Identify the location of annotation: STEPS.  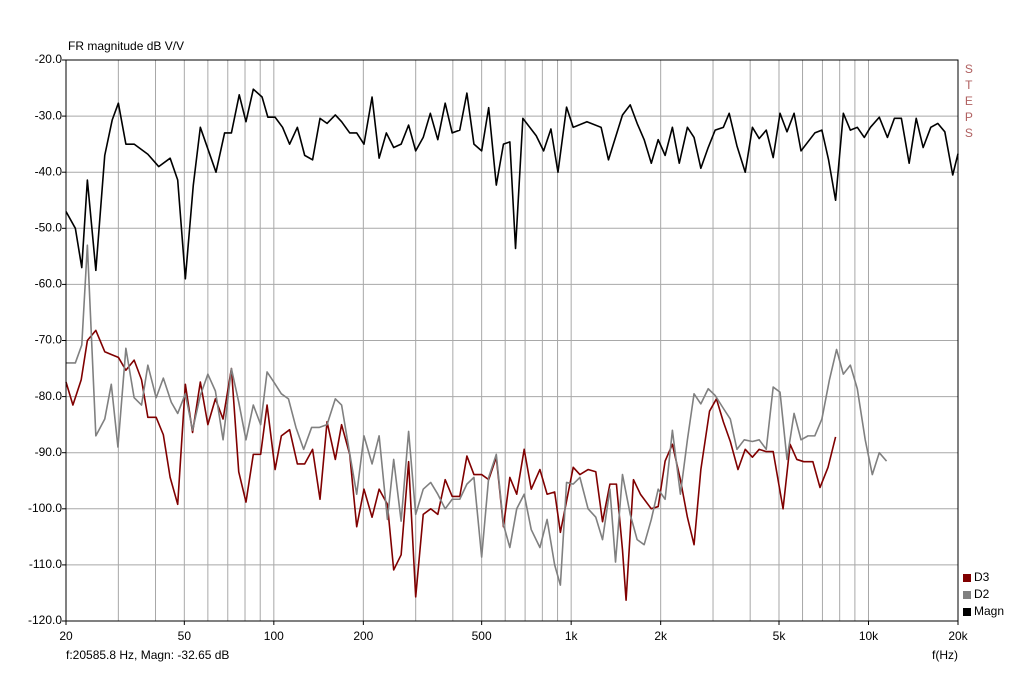
(969, 102).